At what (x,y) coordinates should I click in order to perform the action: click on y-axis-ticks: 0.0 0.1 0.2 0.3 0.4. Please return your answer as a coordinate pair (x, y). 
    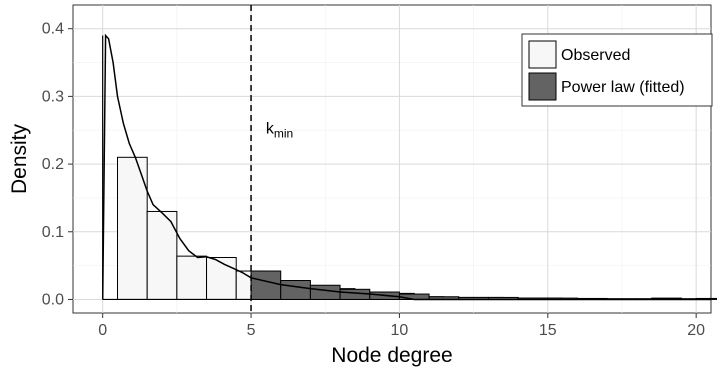
    Looking at the image, I should click on (57, 164).